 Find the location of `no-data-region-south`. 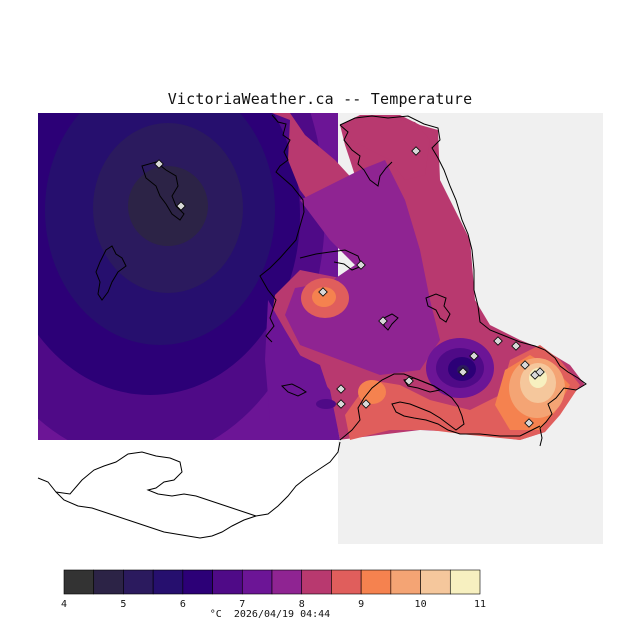

no-data-region-south is located at coordinates (188, 492).